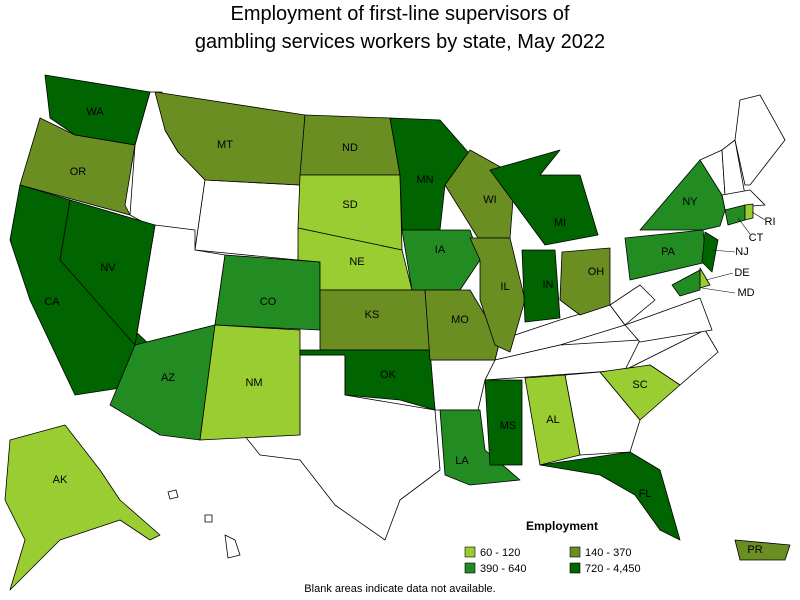  Describe the element at coordinates (399, 589) in the screenshot. I see `footnote: Blank areas indicate data not available.` at that location.